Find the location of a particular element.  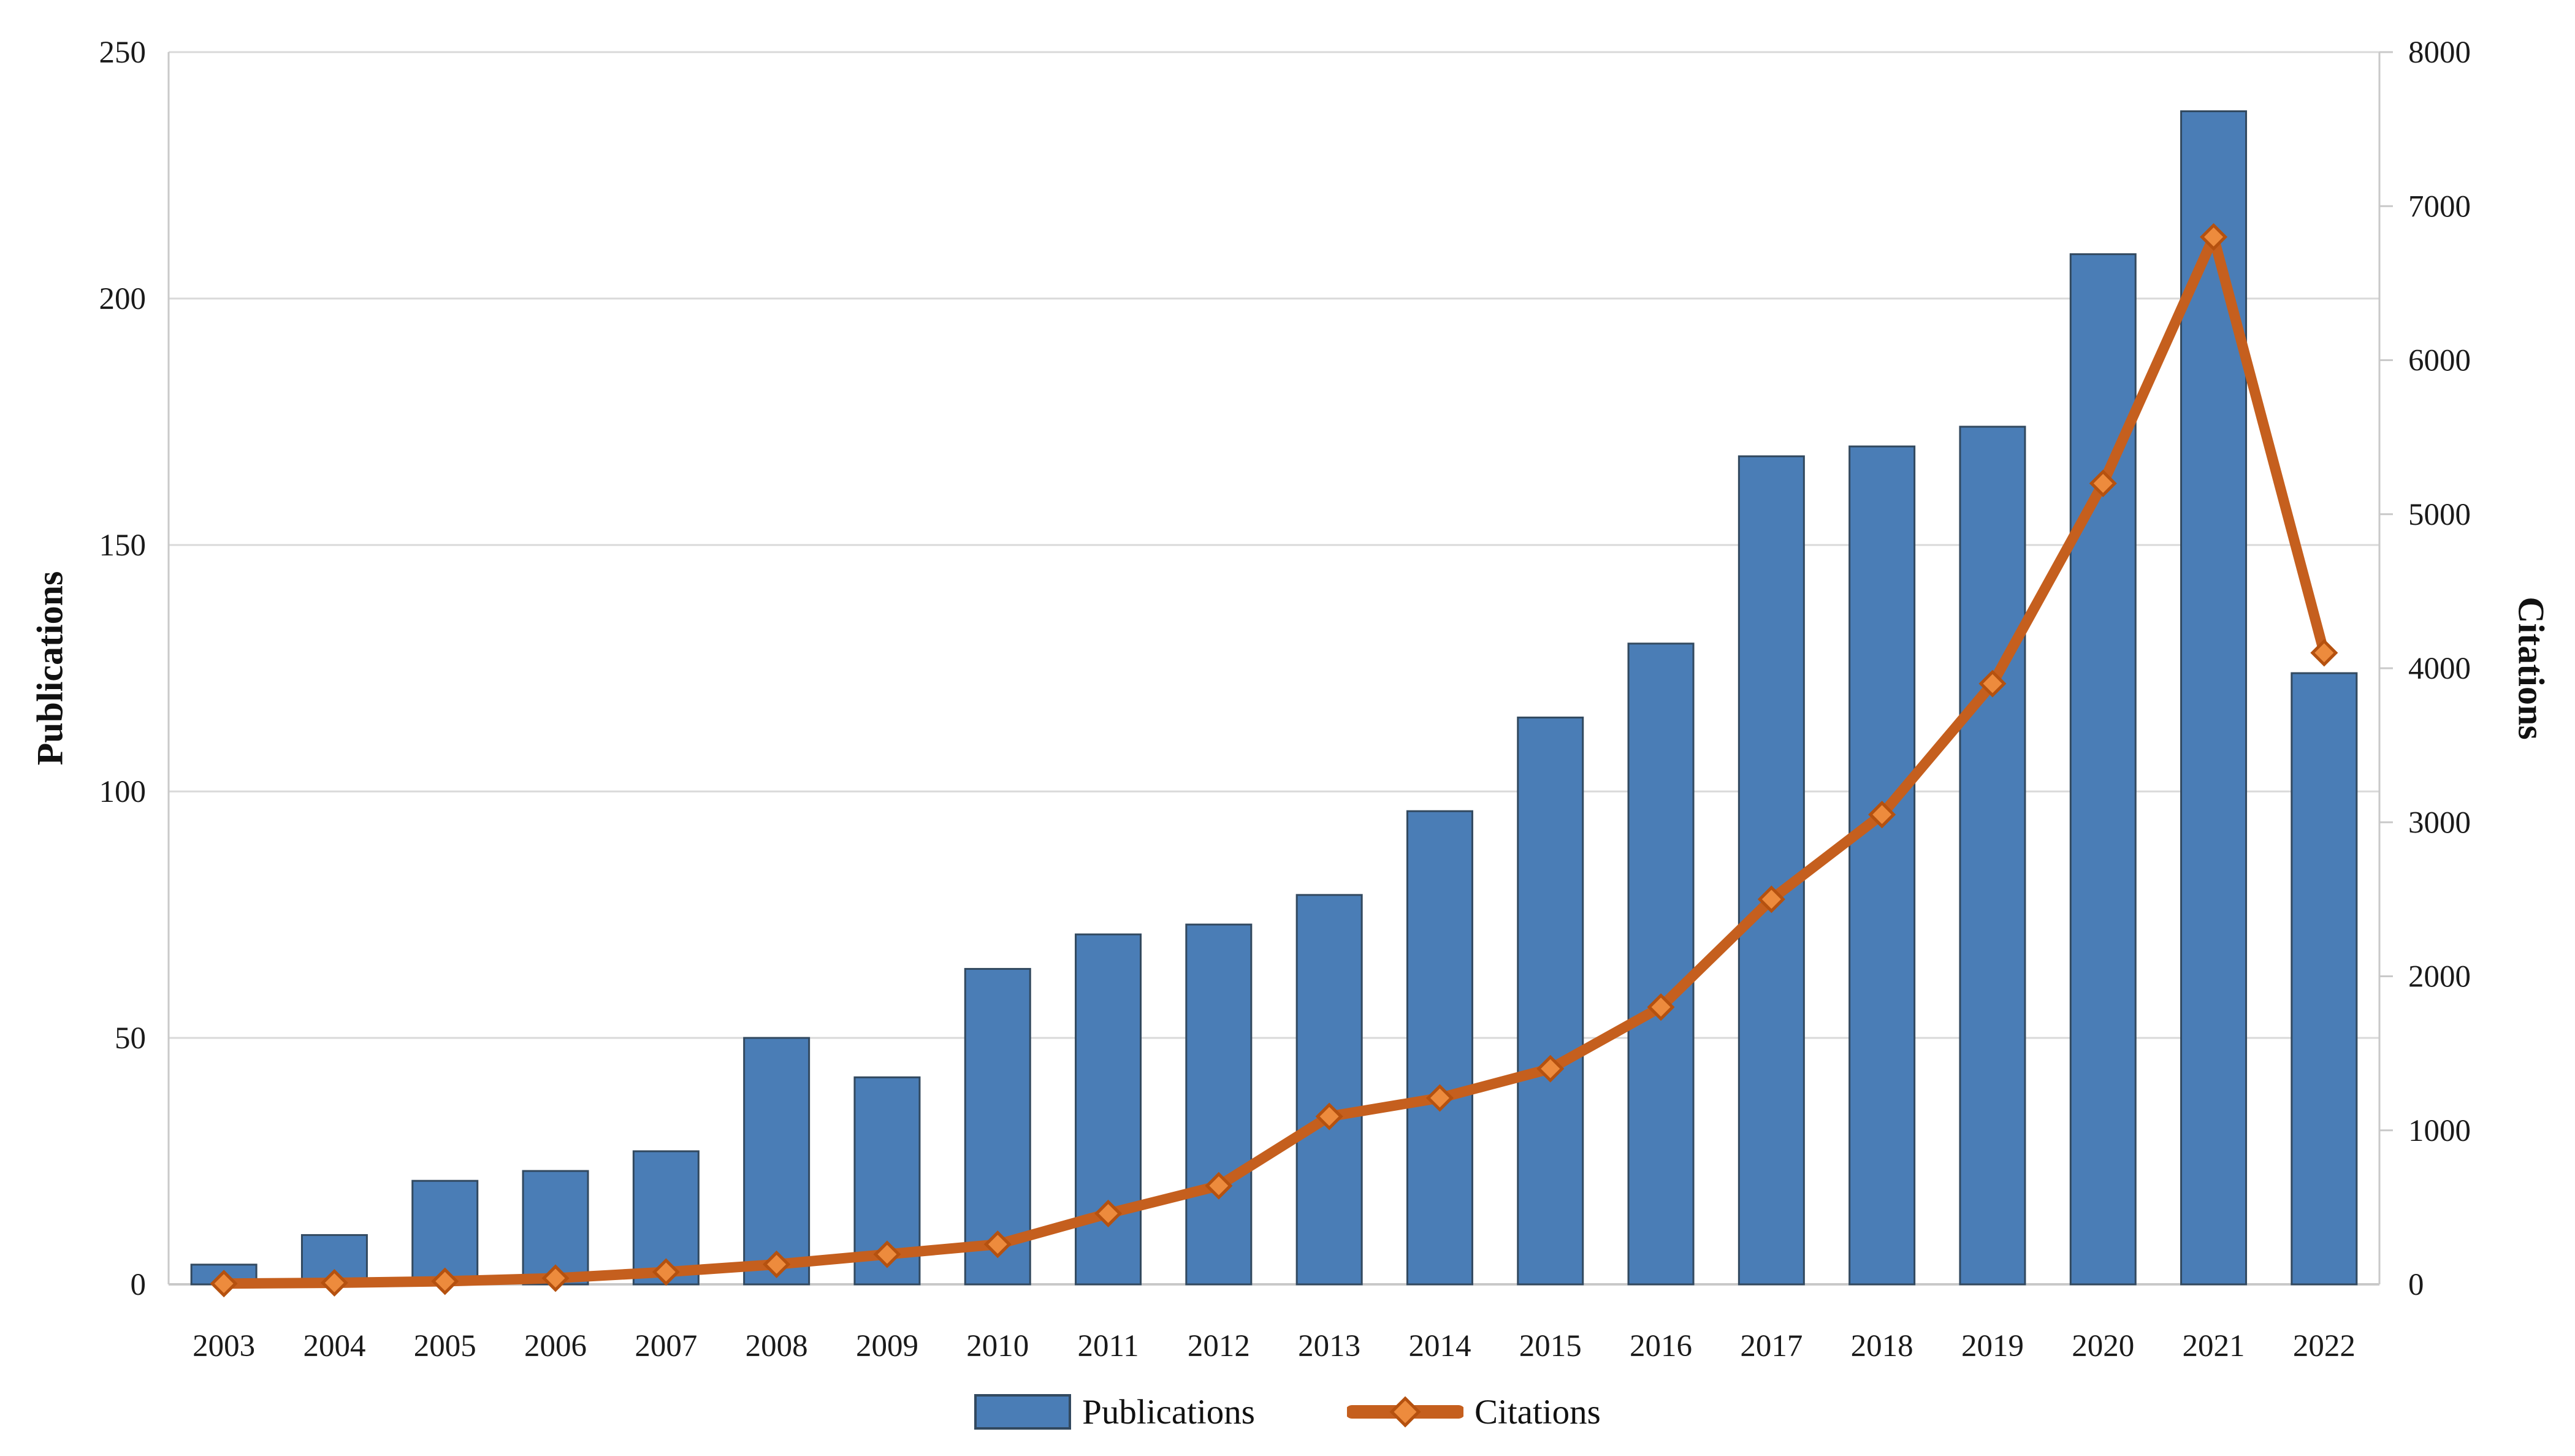

citations-marker-2007 is located at coordinates (666, 1272).